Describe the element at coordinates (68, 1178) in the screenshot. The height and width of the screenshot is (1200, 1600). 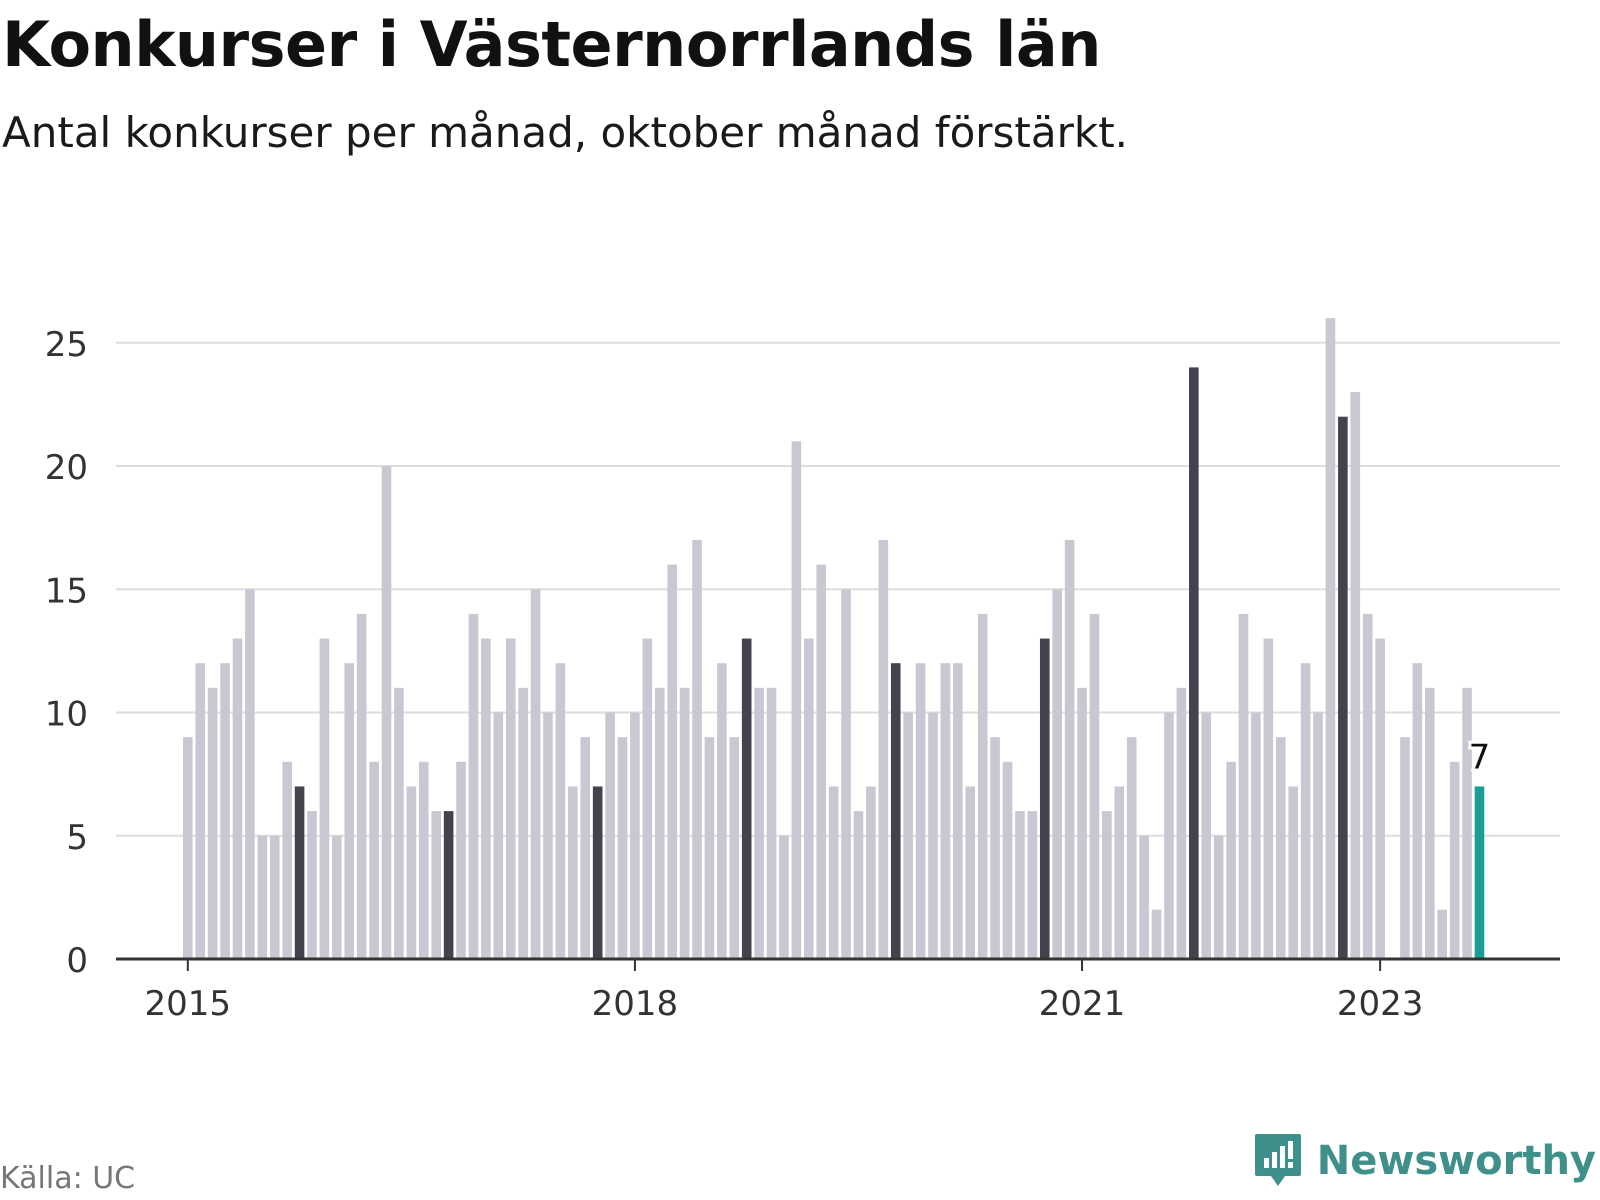
I see `source-label: Källa: UC` at that location.